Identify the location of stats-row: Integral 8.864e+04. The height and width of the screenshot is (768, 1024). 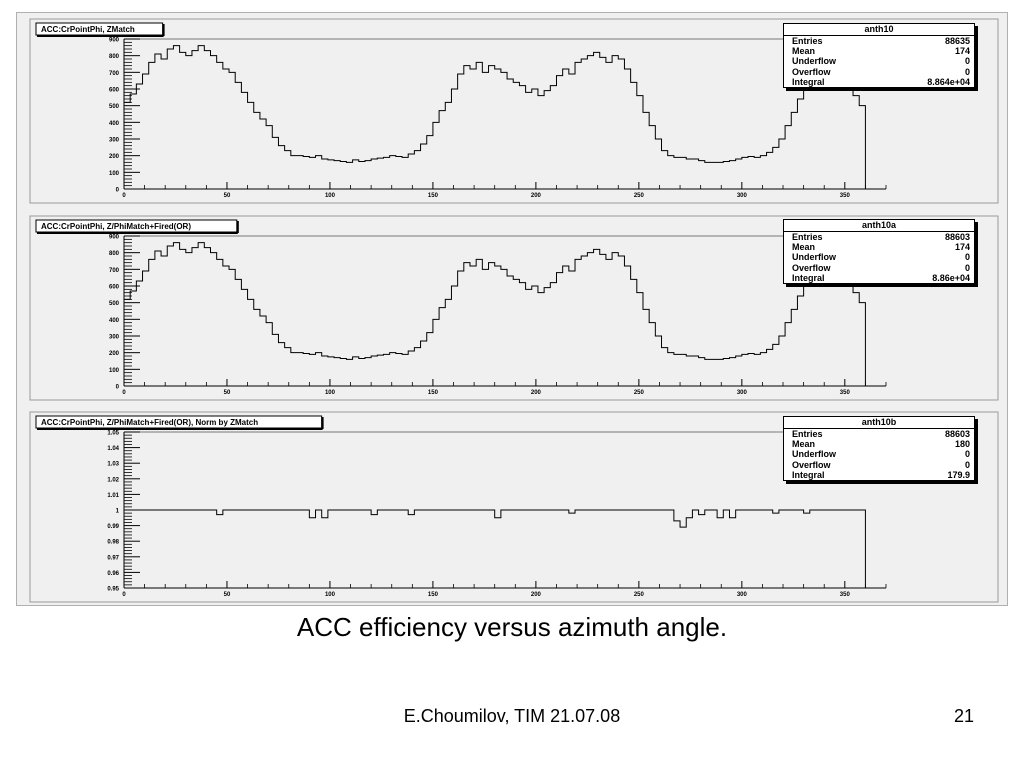
(879, 82).